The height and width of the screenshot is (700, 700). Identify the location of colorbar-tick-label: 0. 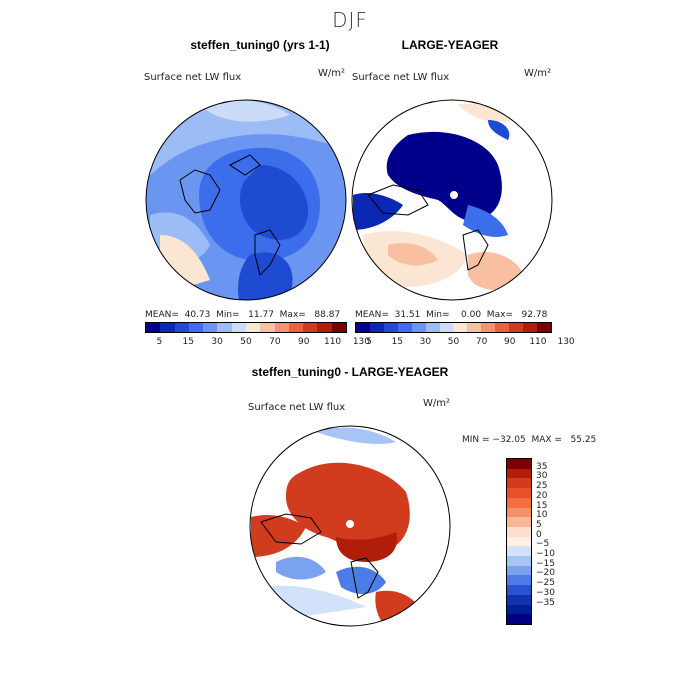
(539, 534).